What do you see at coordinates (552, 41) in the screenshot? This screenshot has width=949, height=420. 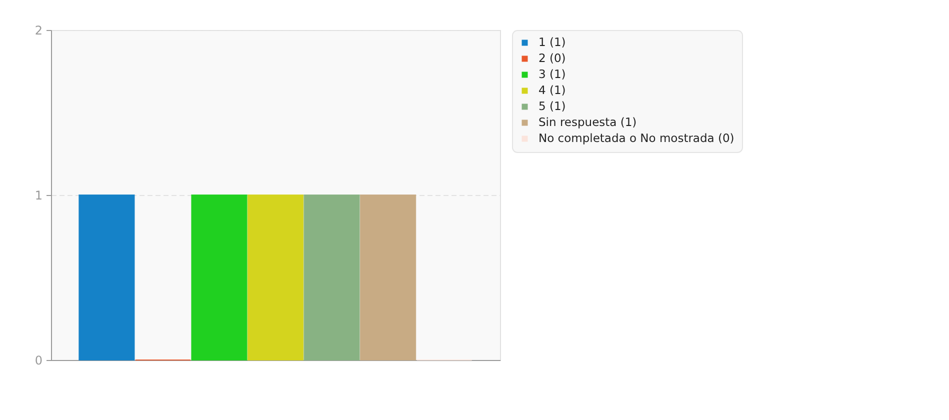 I see `legend-label: 1 (1)` at bounding box center [552, 41].